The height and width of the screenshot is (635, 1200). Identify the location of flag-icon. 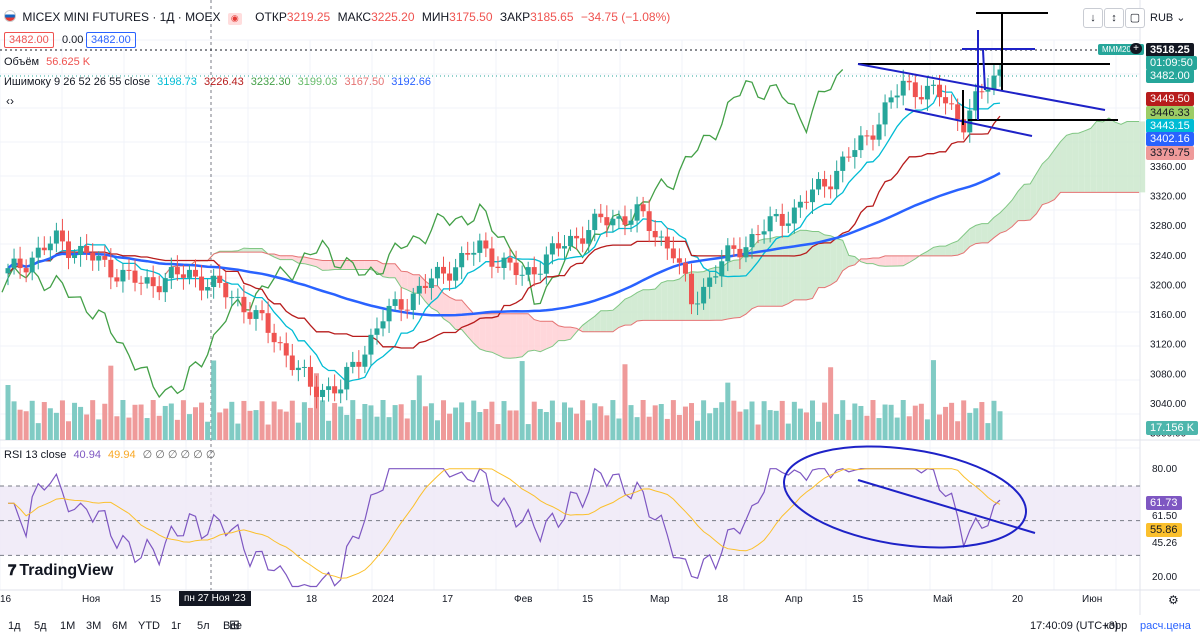
(10, 16).